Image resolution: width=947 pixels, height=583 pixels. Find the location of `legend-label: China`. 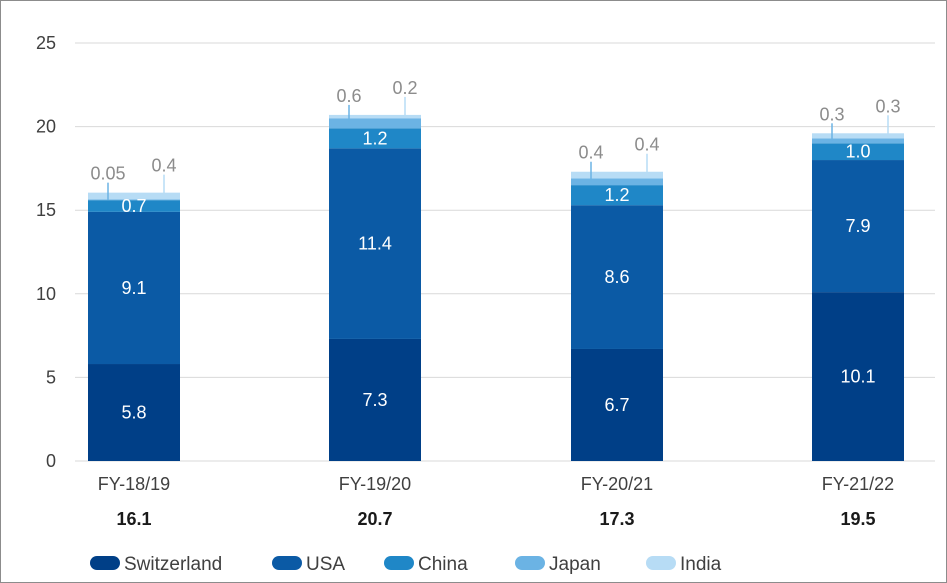

legend-label: China is located at coordinates (443, 564).